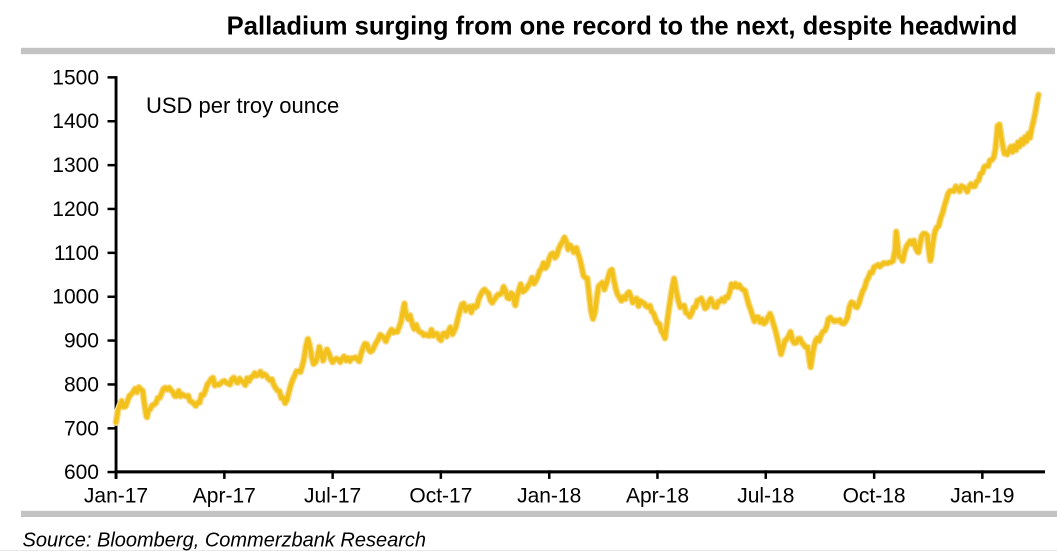 The width and height of the screenshot is (1057, 552). What do you see at coordinates (75, 209) in the screenshot?
I see `svg-text: 1200` at bounding box center [75, 209].